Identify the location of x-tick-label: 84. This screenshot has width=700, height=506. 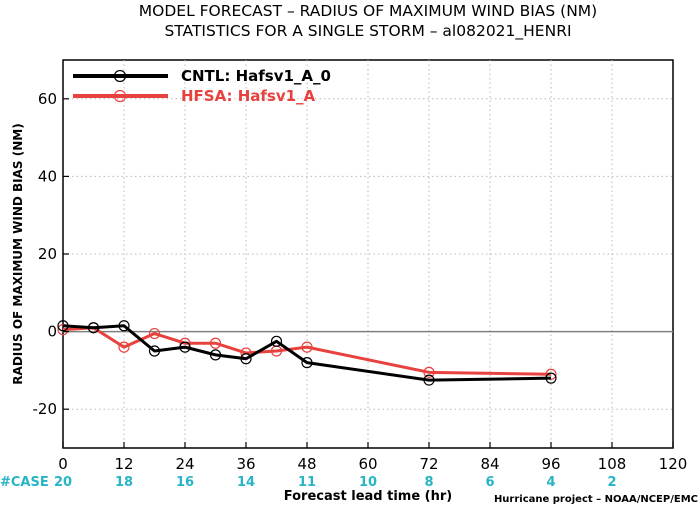
(489, 464).